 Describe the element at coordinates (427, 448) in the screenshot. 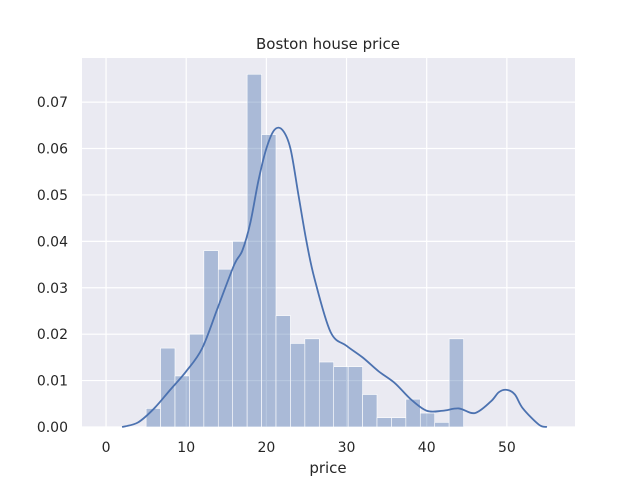

I see `x-tick-label: 40` at that location.